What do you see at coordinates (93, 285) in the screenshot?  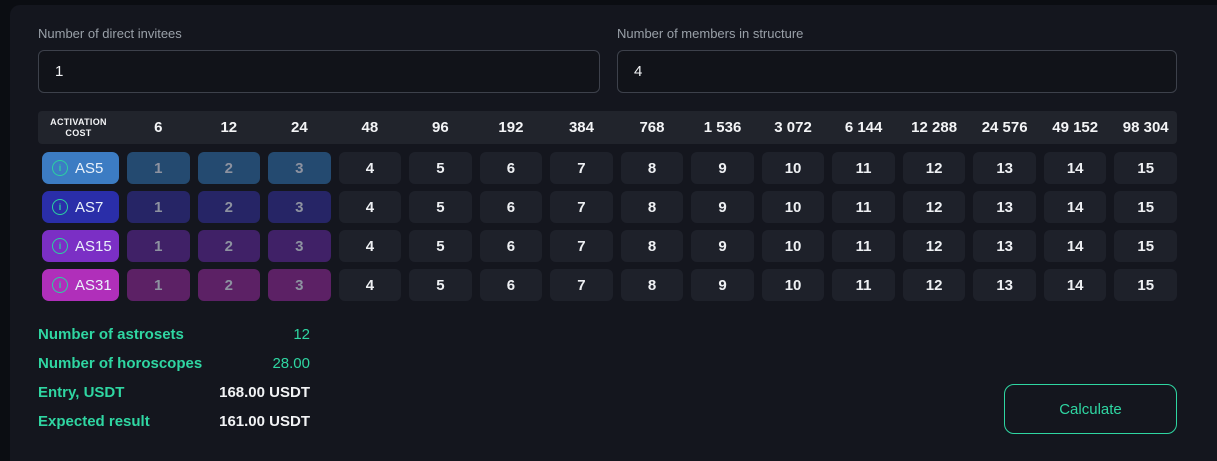 I see `tier-label-as31: AS31` at bounding box center [93, 285].